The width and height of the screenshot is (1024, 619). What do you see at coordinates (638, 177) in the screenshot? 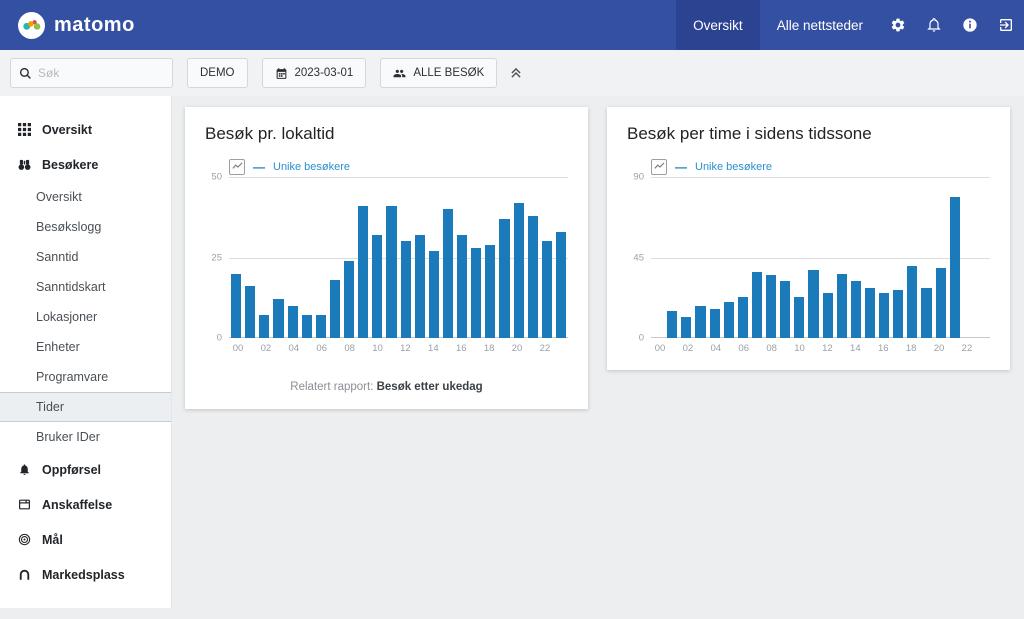
I see `y-tick: 90` at bounding box center [638, 177].